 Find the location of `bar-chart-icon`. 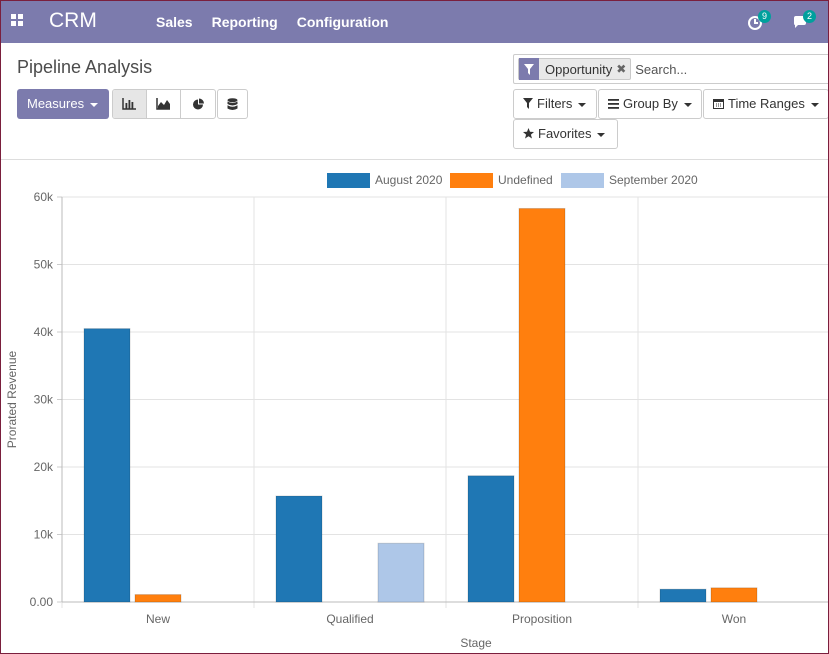

bar-chart-icon is located at coordinates (129, 104).